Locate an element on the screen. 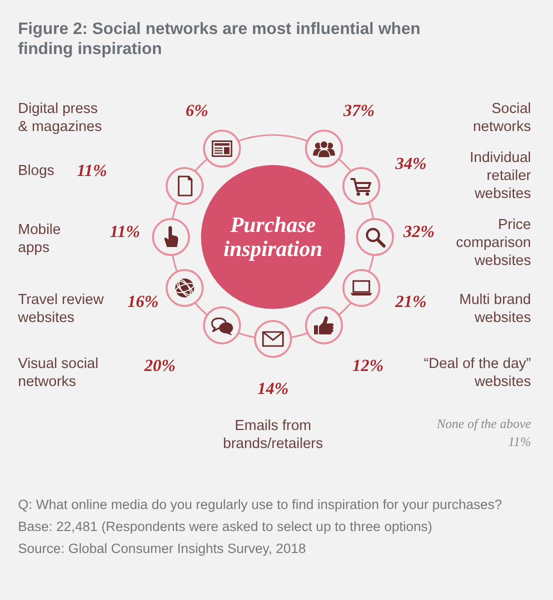  source-note: Source: Global Consumer Insights Survey, 2018 is located at coordinates (162, 548).